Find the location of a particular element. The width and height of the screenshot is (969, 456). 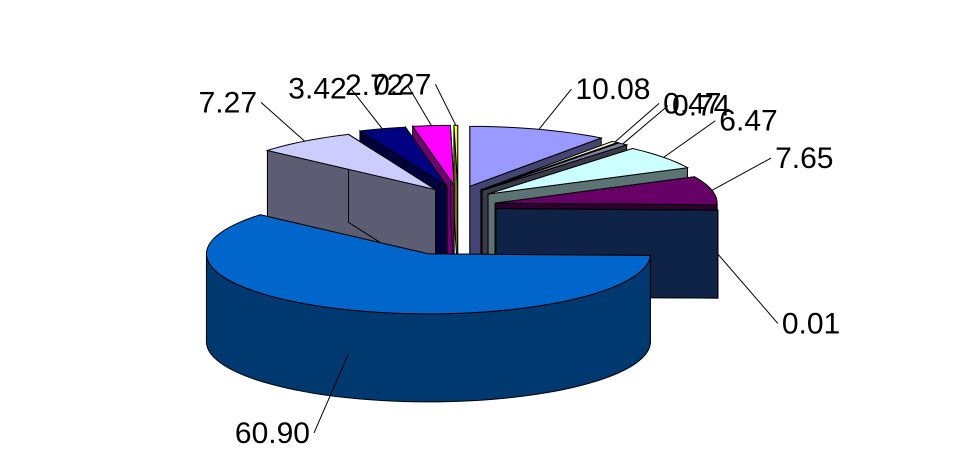

data-label-6: 60.90 is located at coordinates (272, 433).